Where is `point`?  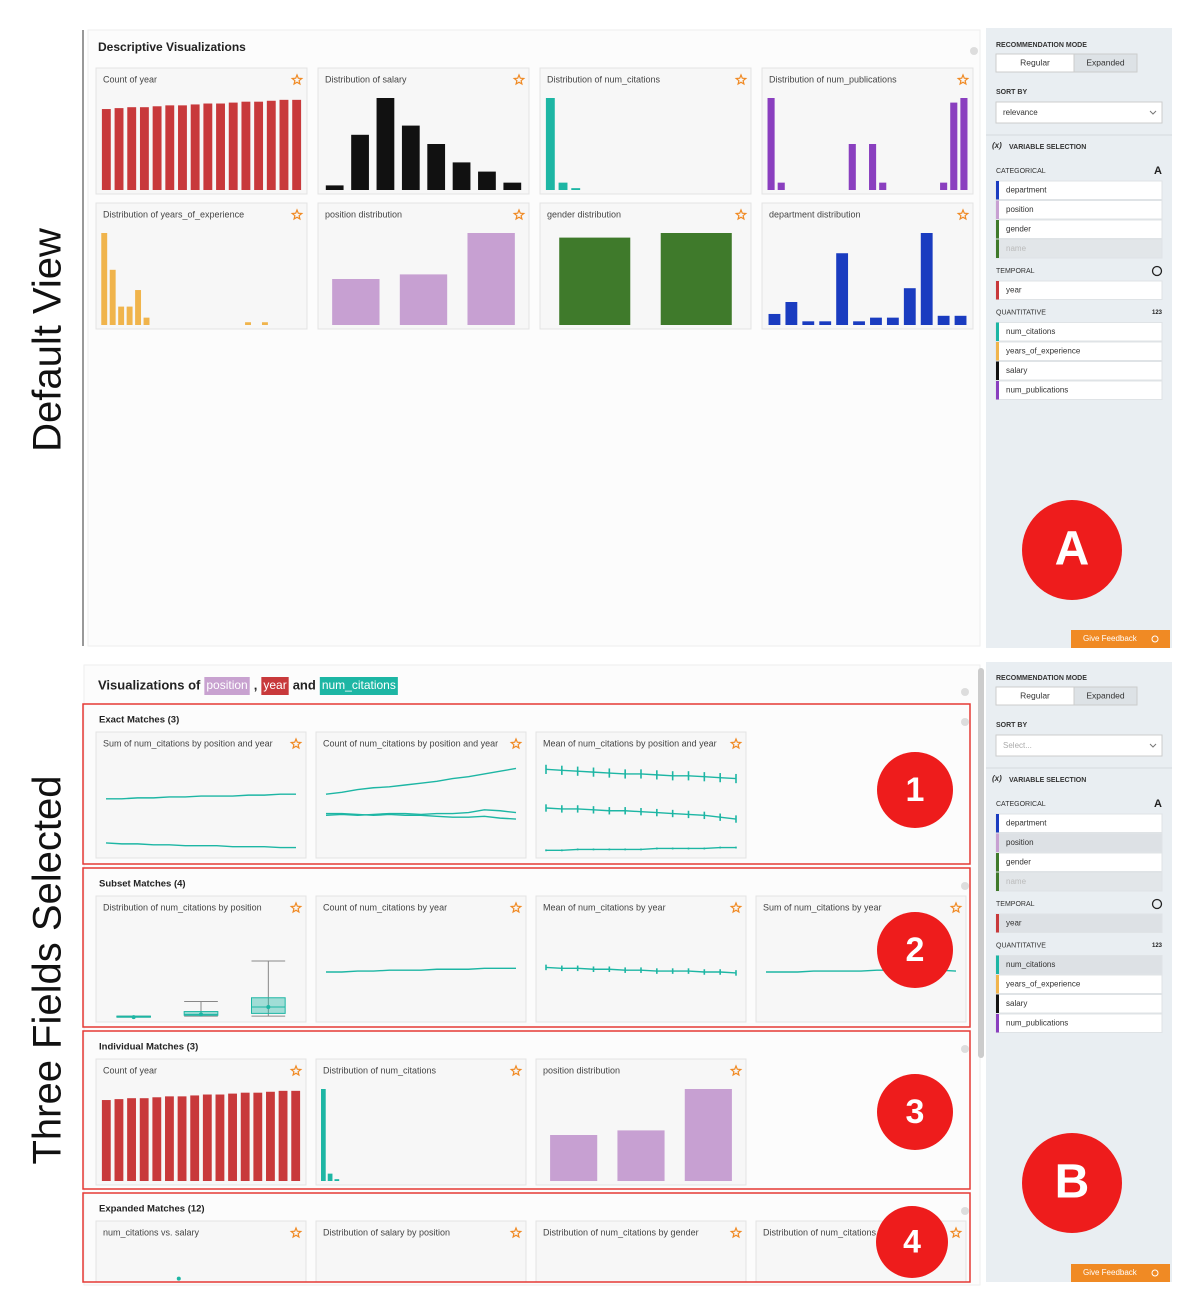 point is located at coordinates (178, 1278).